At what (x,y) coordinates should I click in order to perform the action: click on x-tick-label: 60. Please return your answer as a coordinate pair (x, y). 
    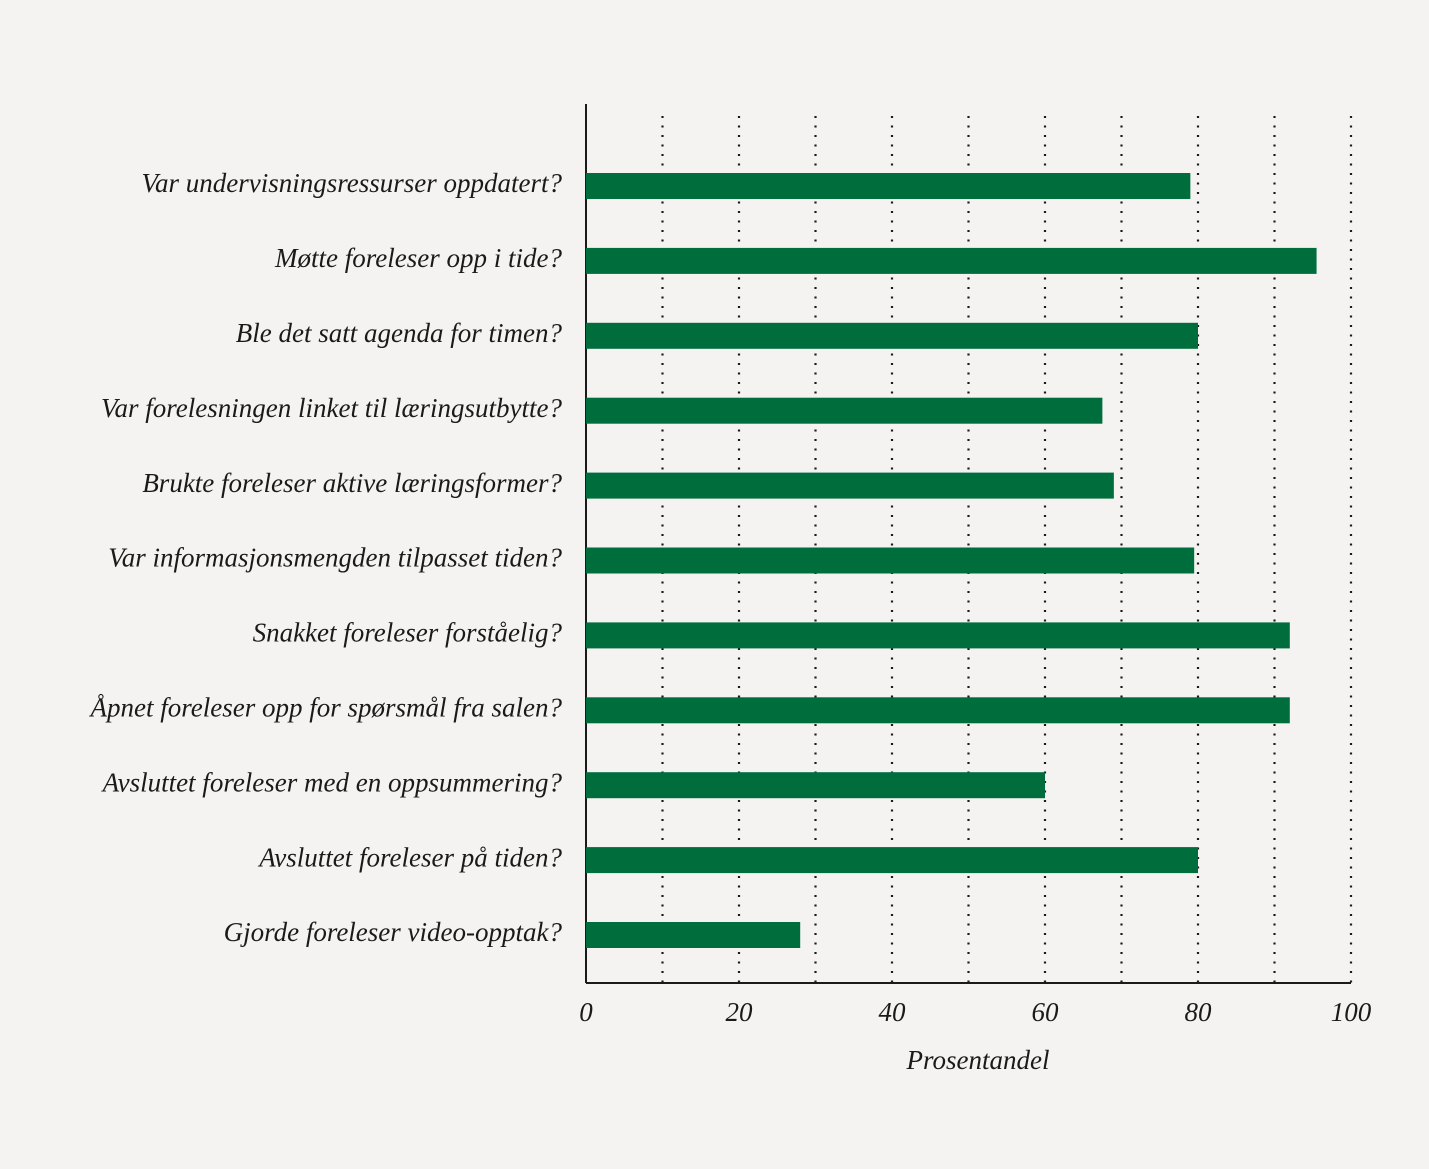
    Looking at the image, I should click on (1046, 1012).